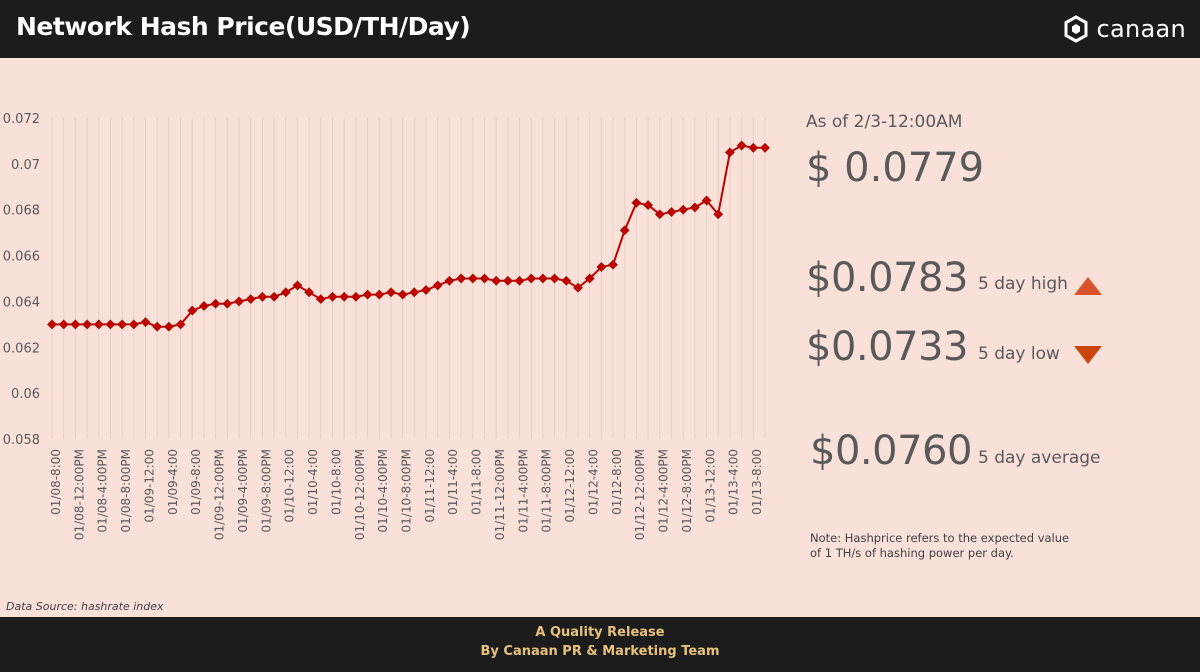 The height and width of the screenshot is (672, 1200). Describe the element at coordinates (56, 482) in the screenshot. I see `x-tick-label: 01/08-8:00` at that location.